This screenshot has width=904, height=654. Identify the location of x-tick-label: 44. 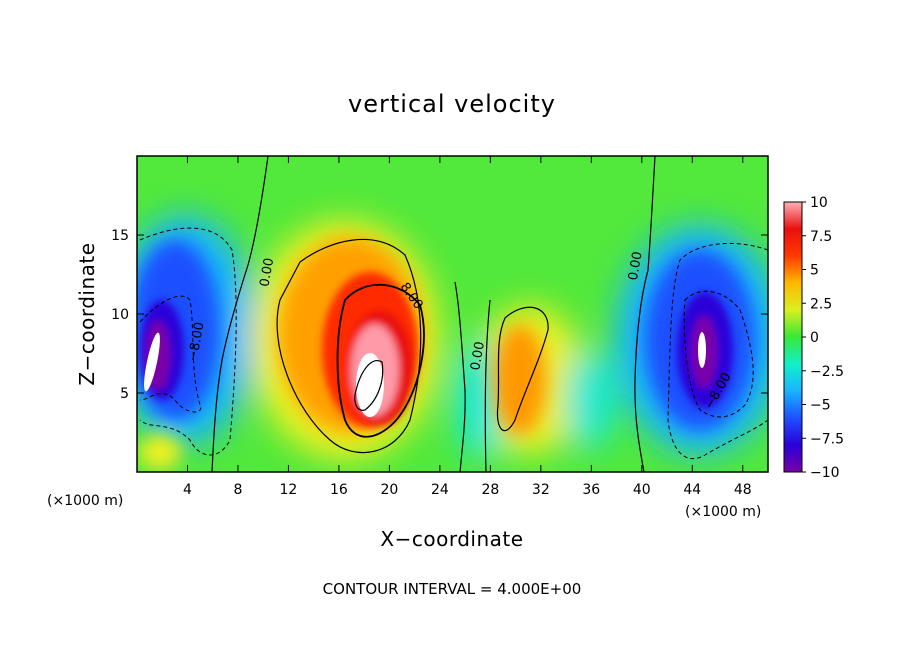
(692, 490).